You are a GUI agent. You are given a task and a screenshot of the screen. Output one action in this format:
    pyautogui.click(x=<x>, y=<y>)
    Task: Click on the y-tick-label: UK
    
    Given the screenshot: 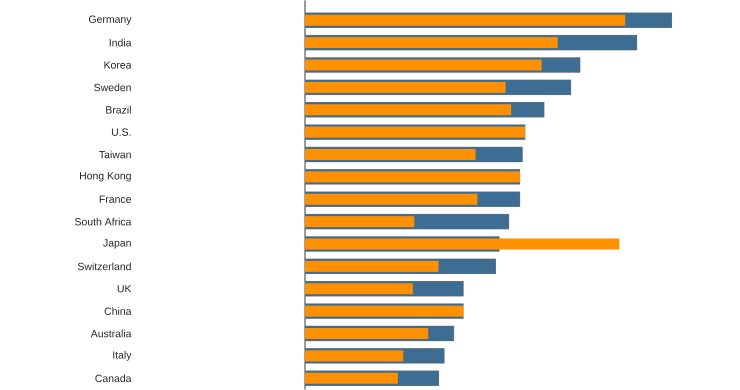 What is the action you would take?
    pyautogui.click(x=125, y=288)
    